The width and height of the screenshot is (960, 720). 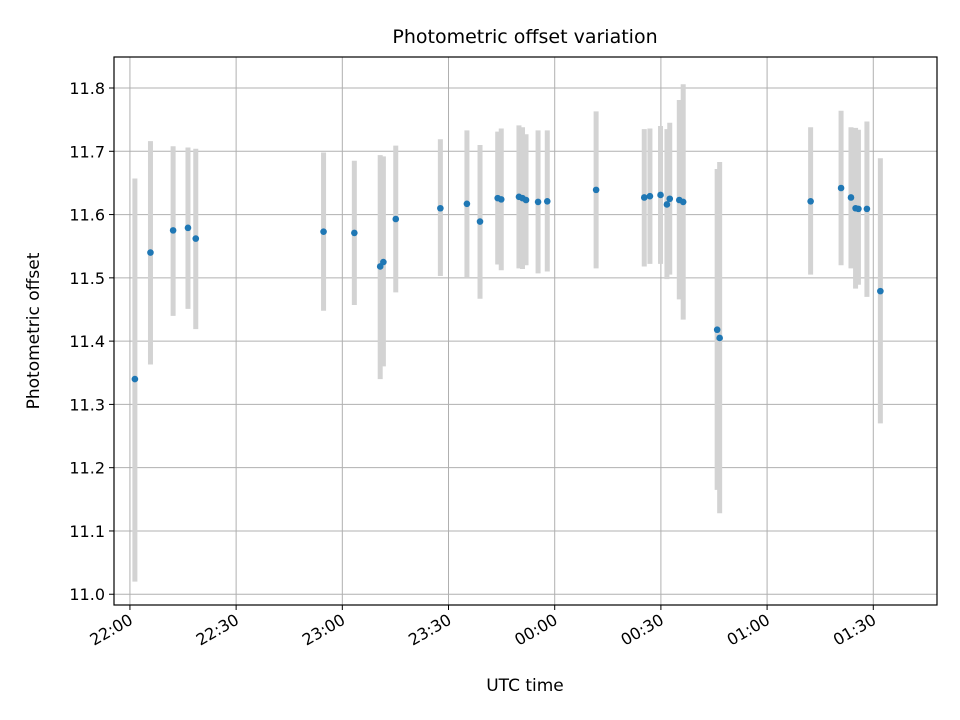 I want to click on y-tick-label: 11.7, so click(x=87, y=151).